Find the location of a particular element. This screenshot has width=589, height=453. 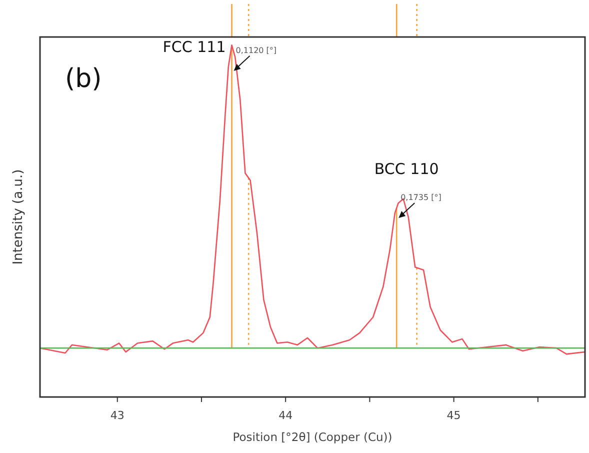

x-tick-label: 45 is located at coordinates (453, 415).